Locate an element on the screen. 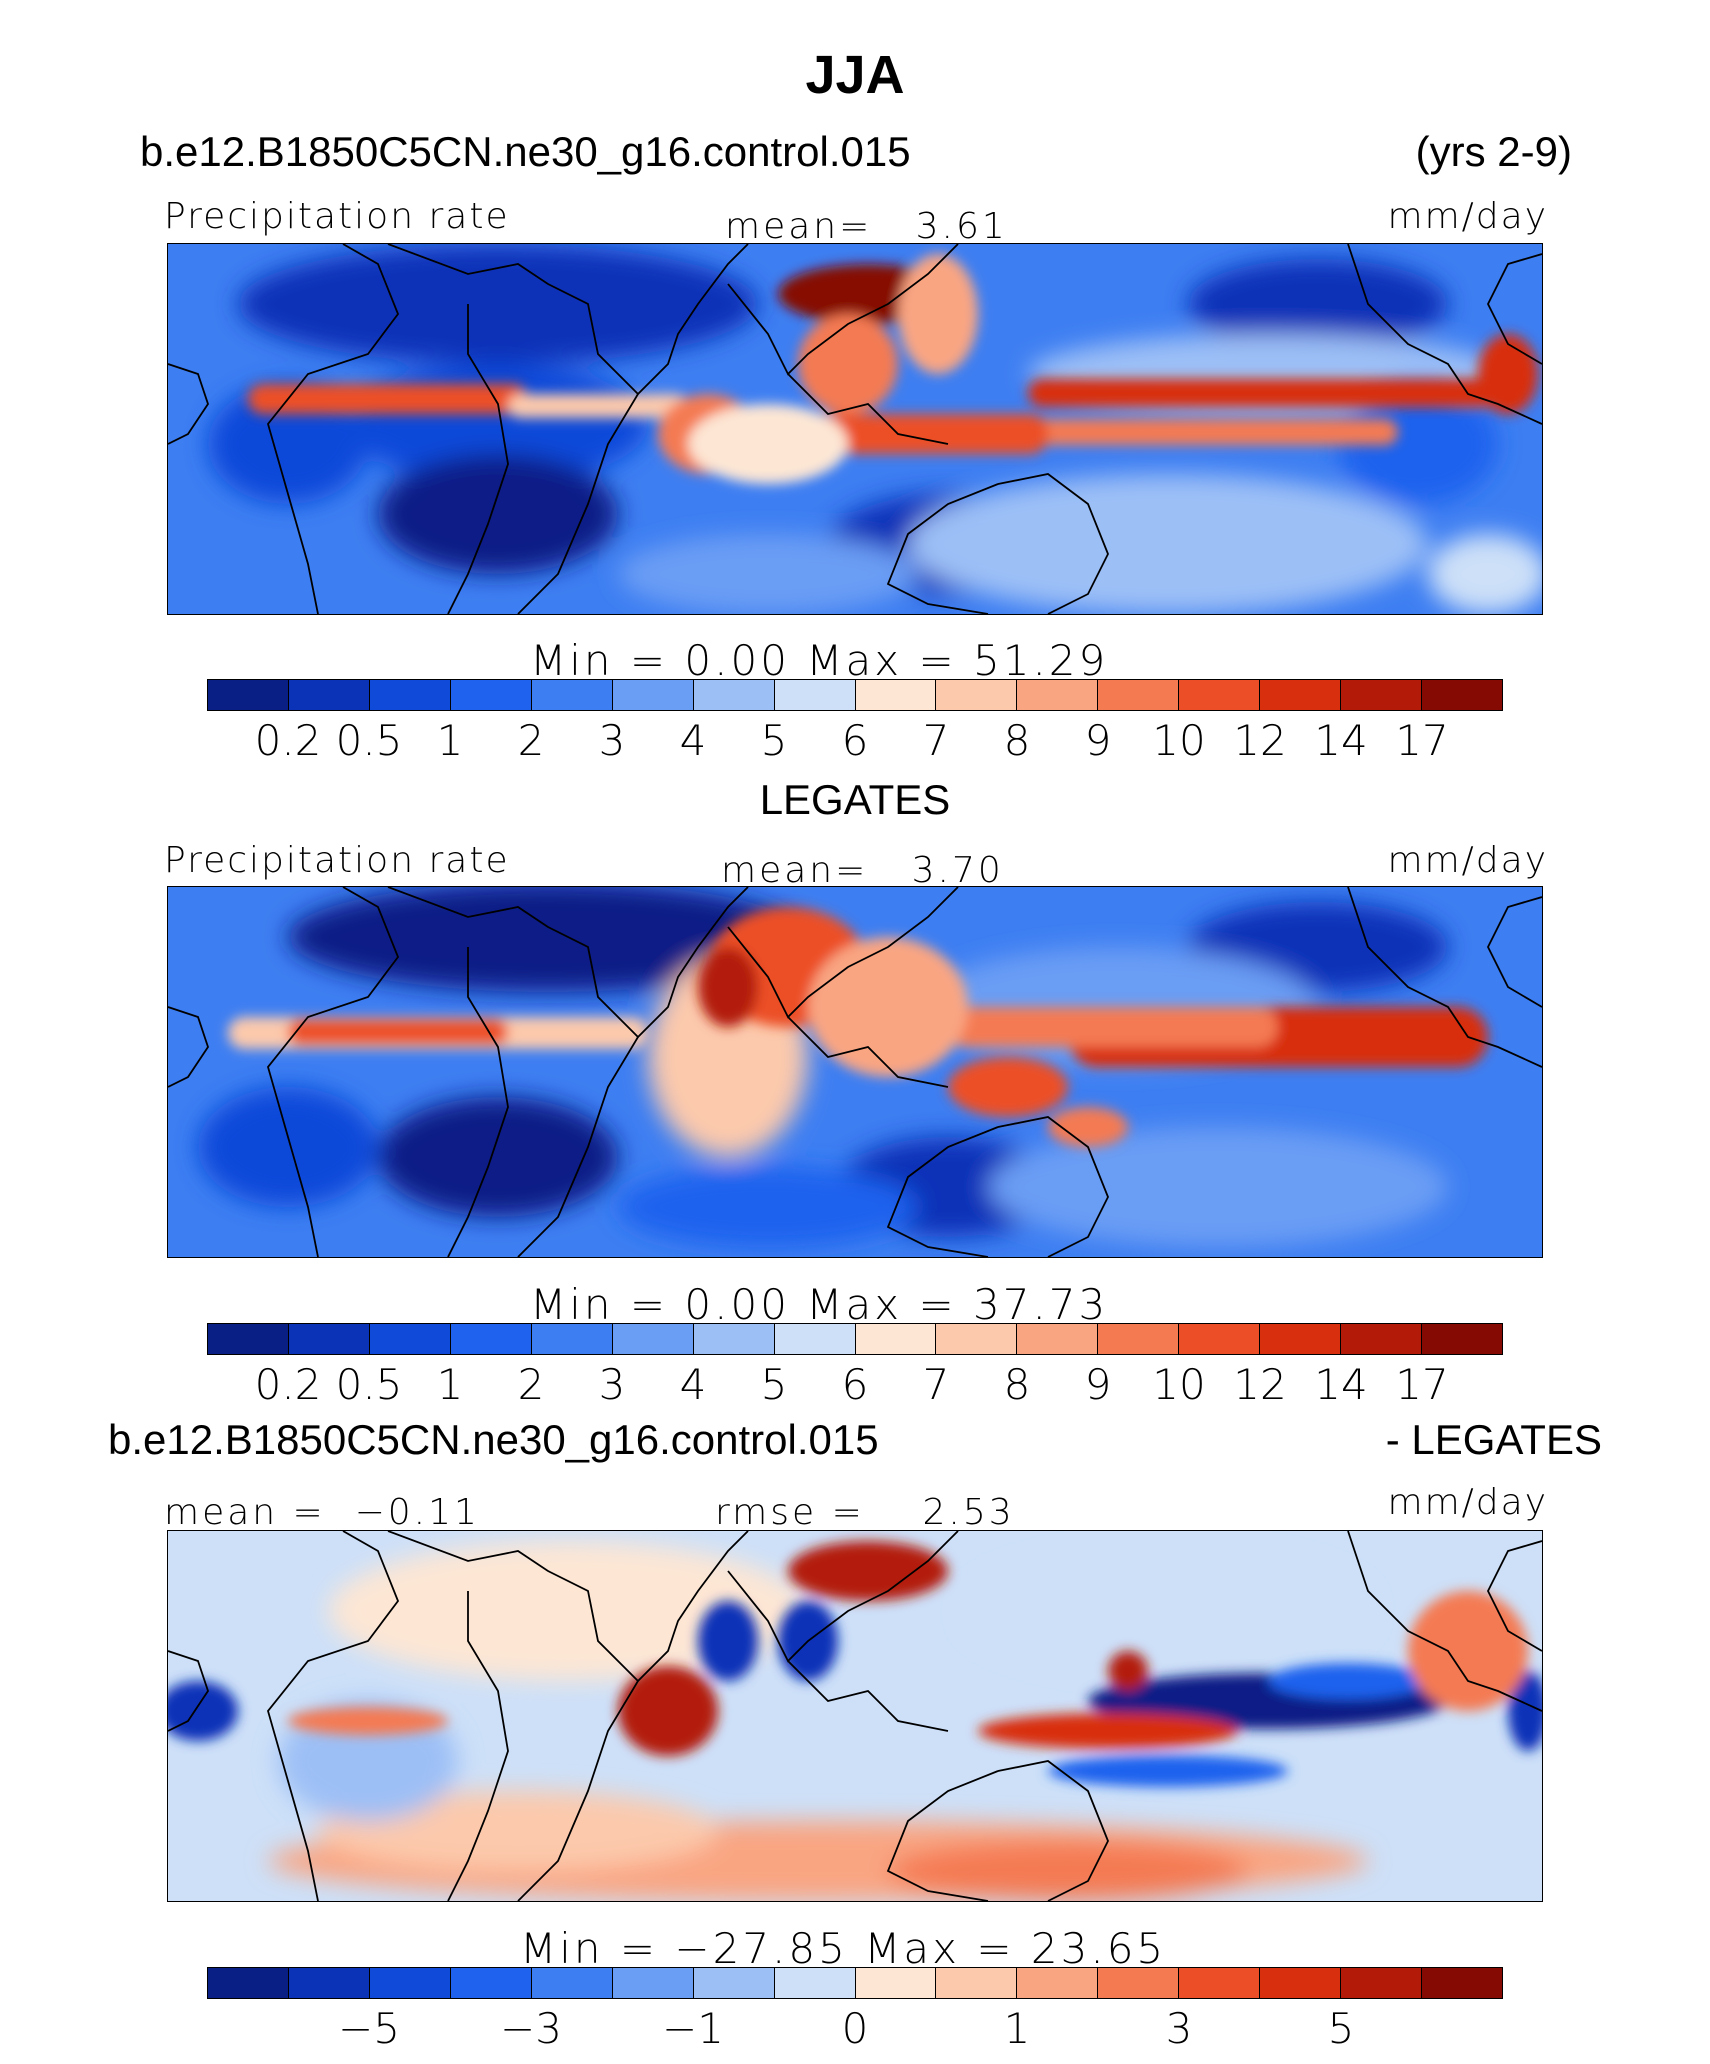  tick-label: −3 is located at coordinates (531, 2028).